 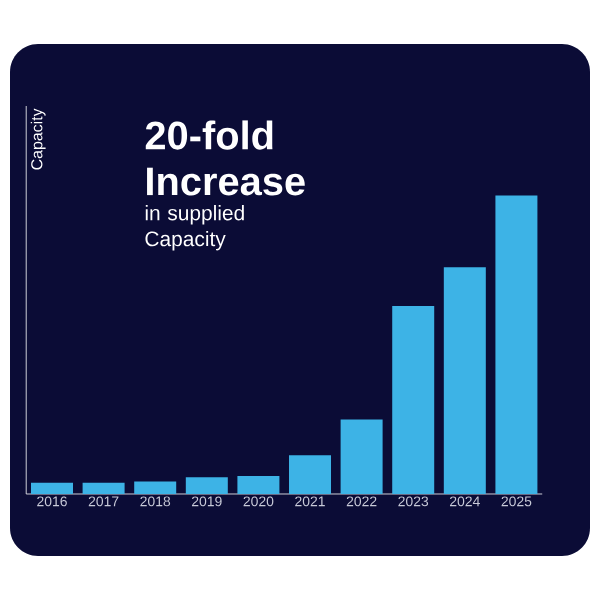 I want to click on chart-title: 20-fold Increase, so click(x=225, y=158).